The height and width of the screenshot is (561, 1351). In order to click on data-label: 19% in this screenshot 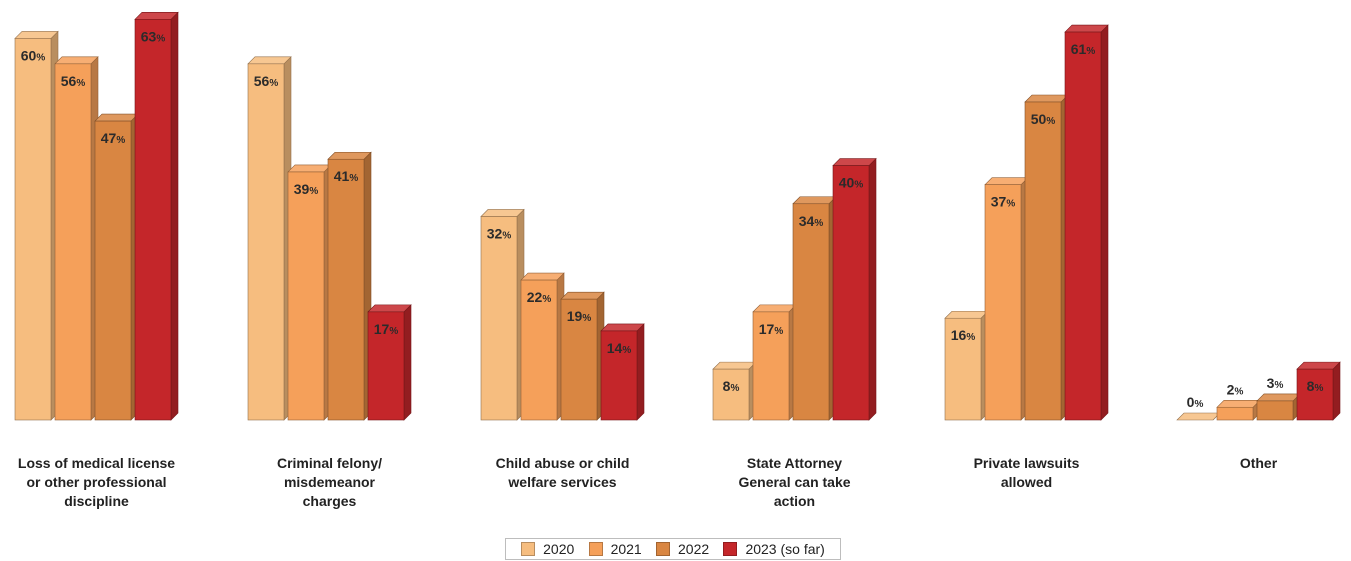, I will do `click(579, 316)`.